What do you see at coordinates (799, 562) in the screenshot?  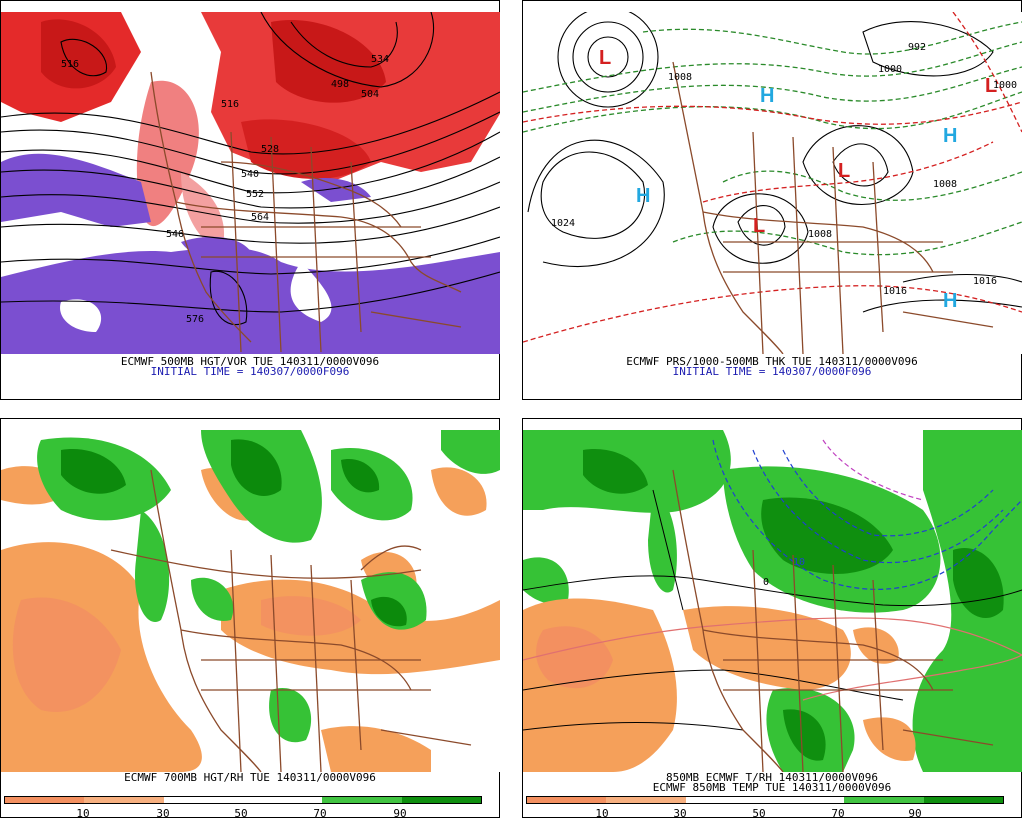 I see `isotherm-label: 10` at bounding box center [799, 562].